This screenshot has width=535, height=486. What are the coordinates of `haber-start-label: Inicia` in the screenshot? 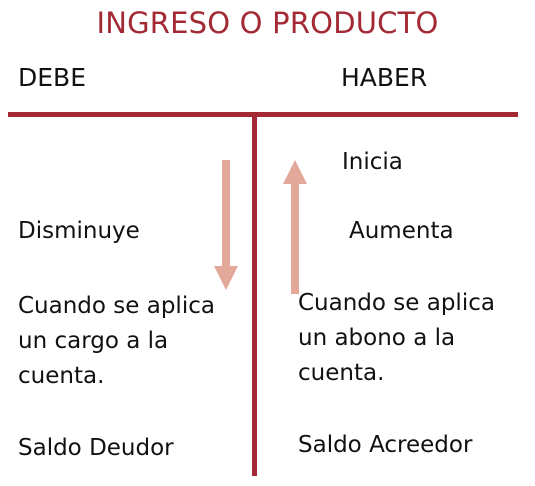 It's located at (372, 162).